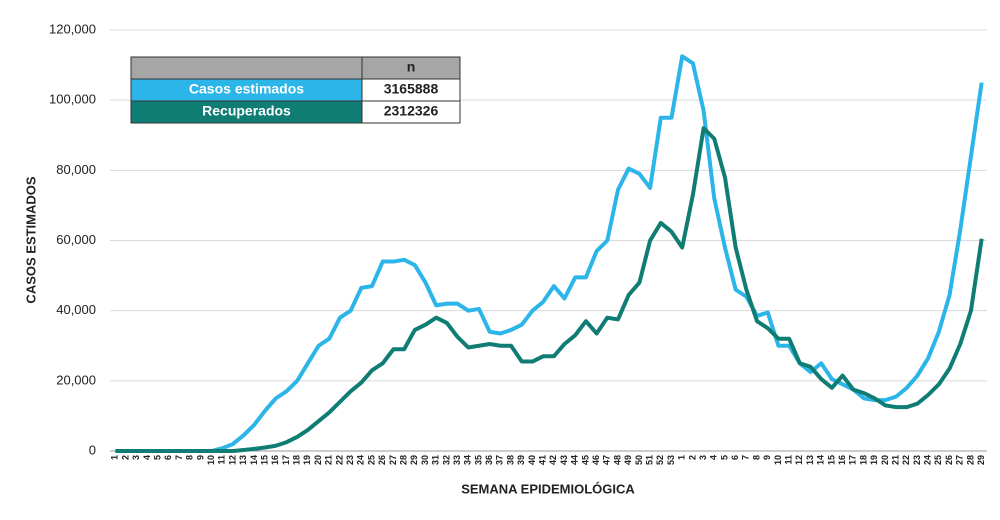 The height and width of the screenshot is (520, 1000). What do you see at coordinates (628, 460) in the screenshot?
I see `x-tick-label: 49` at bounding box center [628, 460].